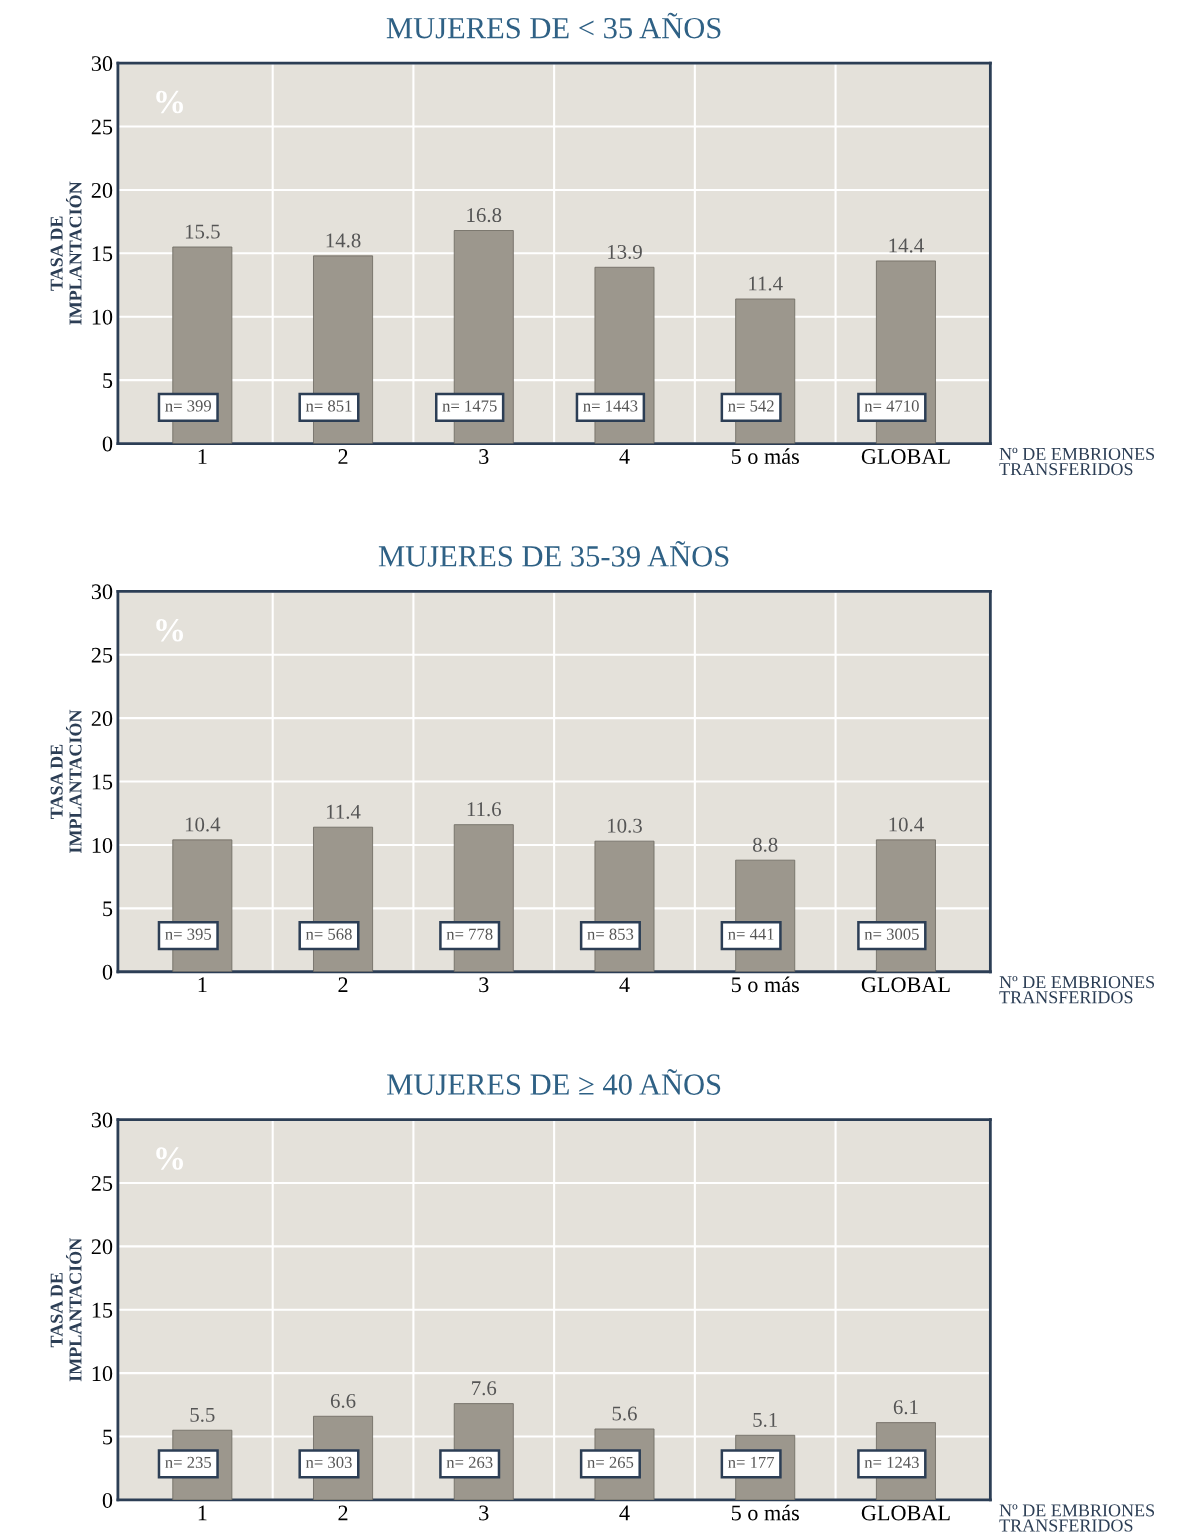 The width and height of the screenshot is (1179, 1540). Describe the element at coordinates (188, 934) in the screenshot. I see `annotation: n= 395` at that location.